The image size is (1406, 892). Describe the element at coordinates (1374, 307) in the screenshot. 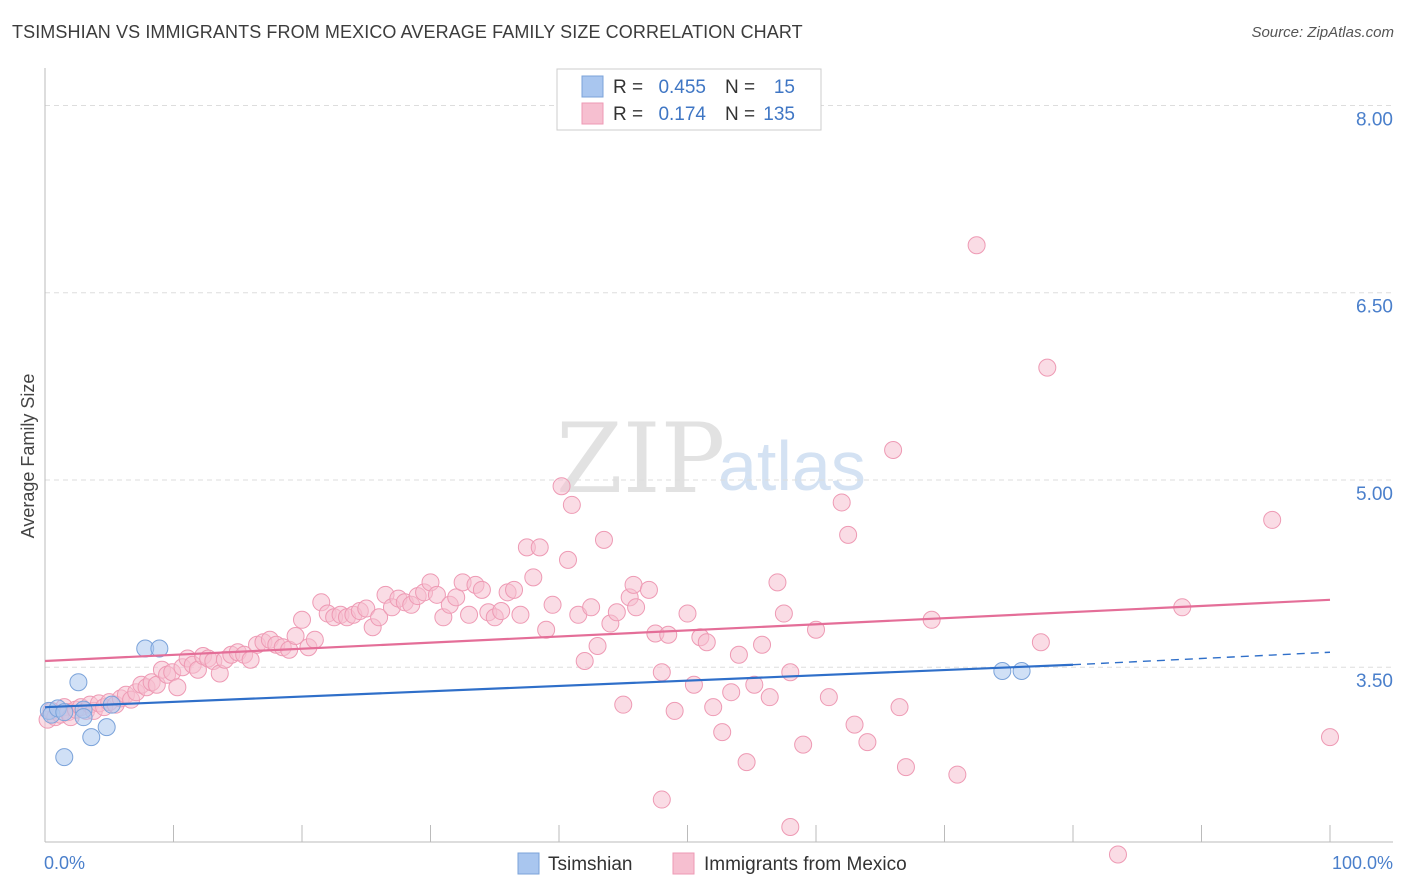

I see `y-tick-label: 6.50` at that location.